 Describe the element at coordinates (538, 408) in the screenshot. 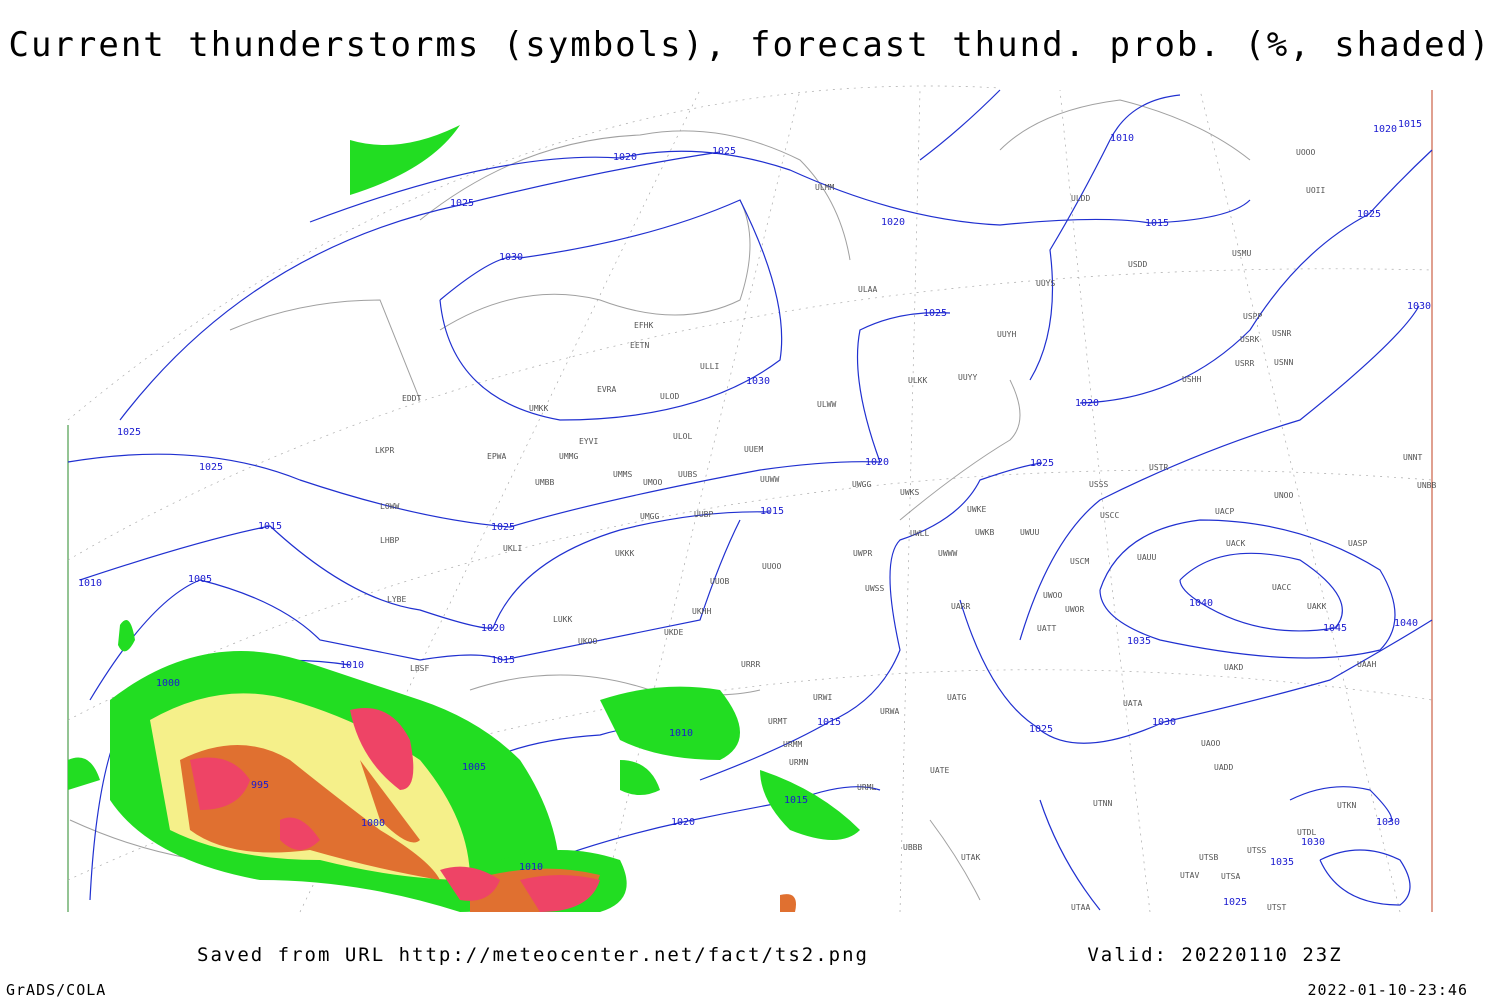

I see `station-code: UMKK` at that location.